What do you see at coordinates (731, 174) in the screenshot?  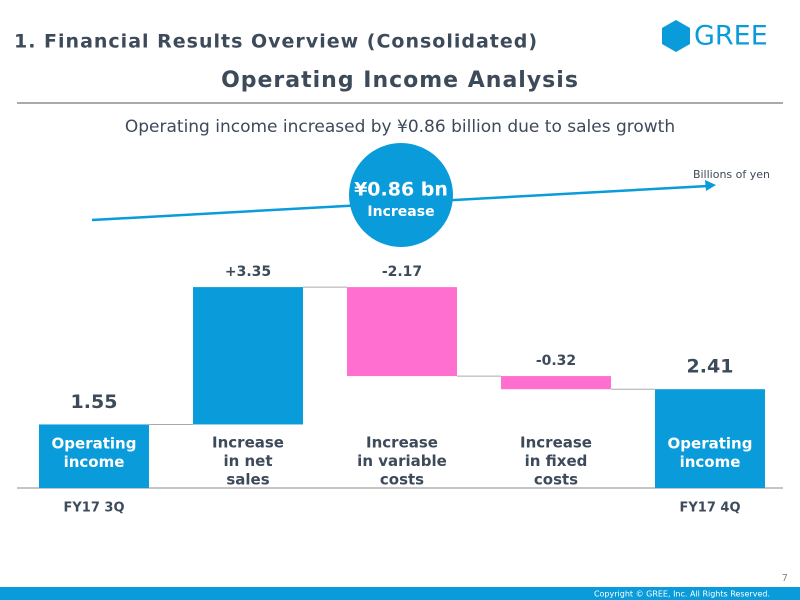 I see `unit-label: Billions of yen` at bounding box center [731, 174].